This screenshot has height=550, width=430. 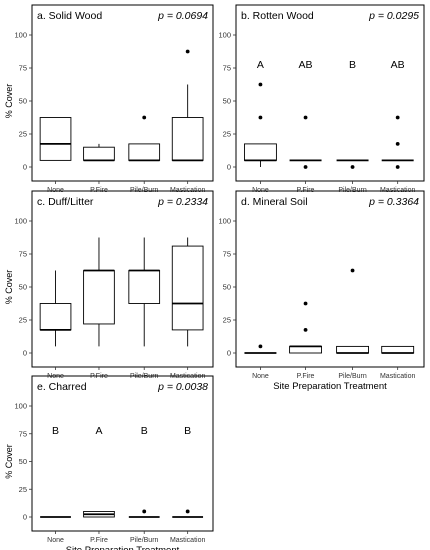 What do you see at coordinates (182, 202) in the screenshot?
I see `p-value-label: p = 0.2334` at bounding box center [182, 202].